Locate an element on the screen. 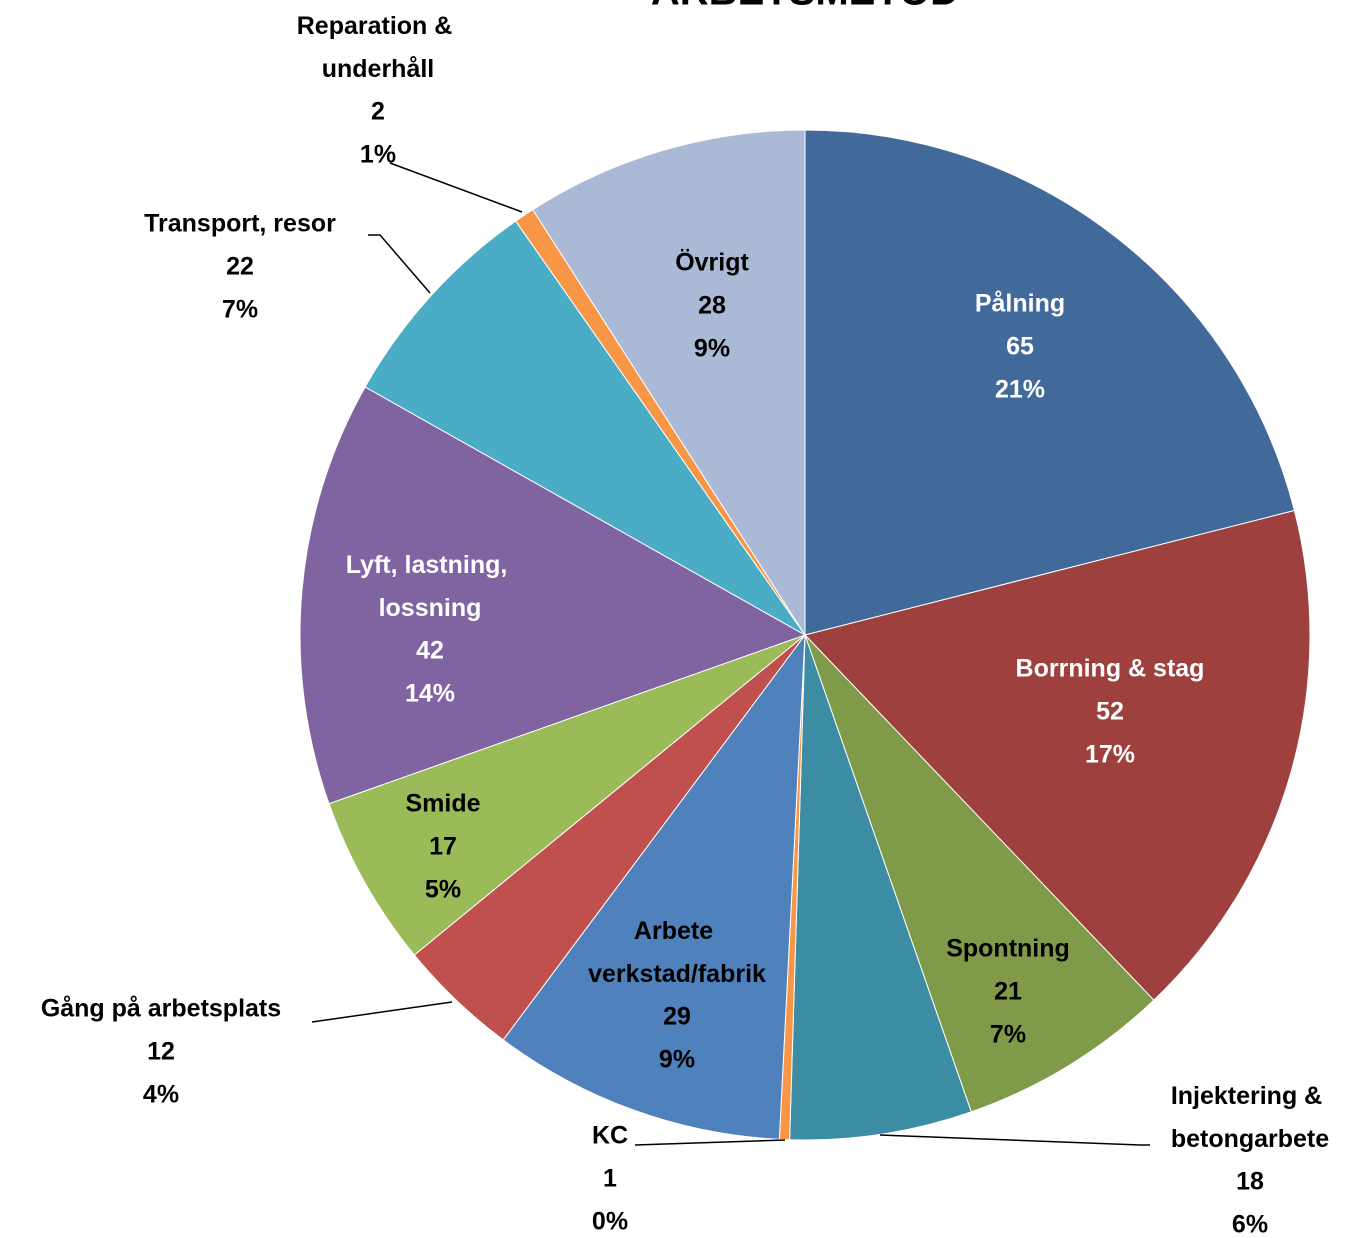 This screenshot has height=1238, width=1355. slice-percent: 14% is located at coordinates (430, 694).